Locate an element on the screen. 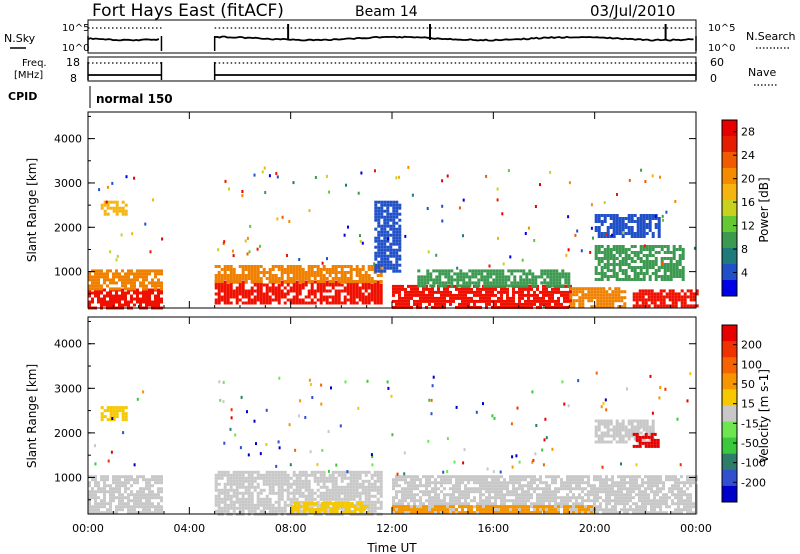 The width and height of the screenshot is (800, 554). station-title: Fort Hays East (fitACF) is located at coordinates (188, 11).